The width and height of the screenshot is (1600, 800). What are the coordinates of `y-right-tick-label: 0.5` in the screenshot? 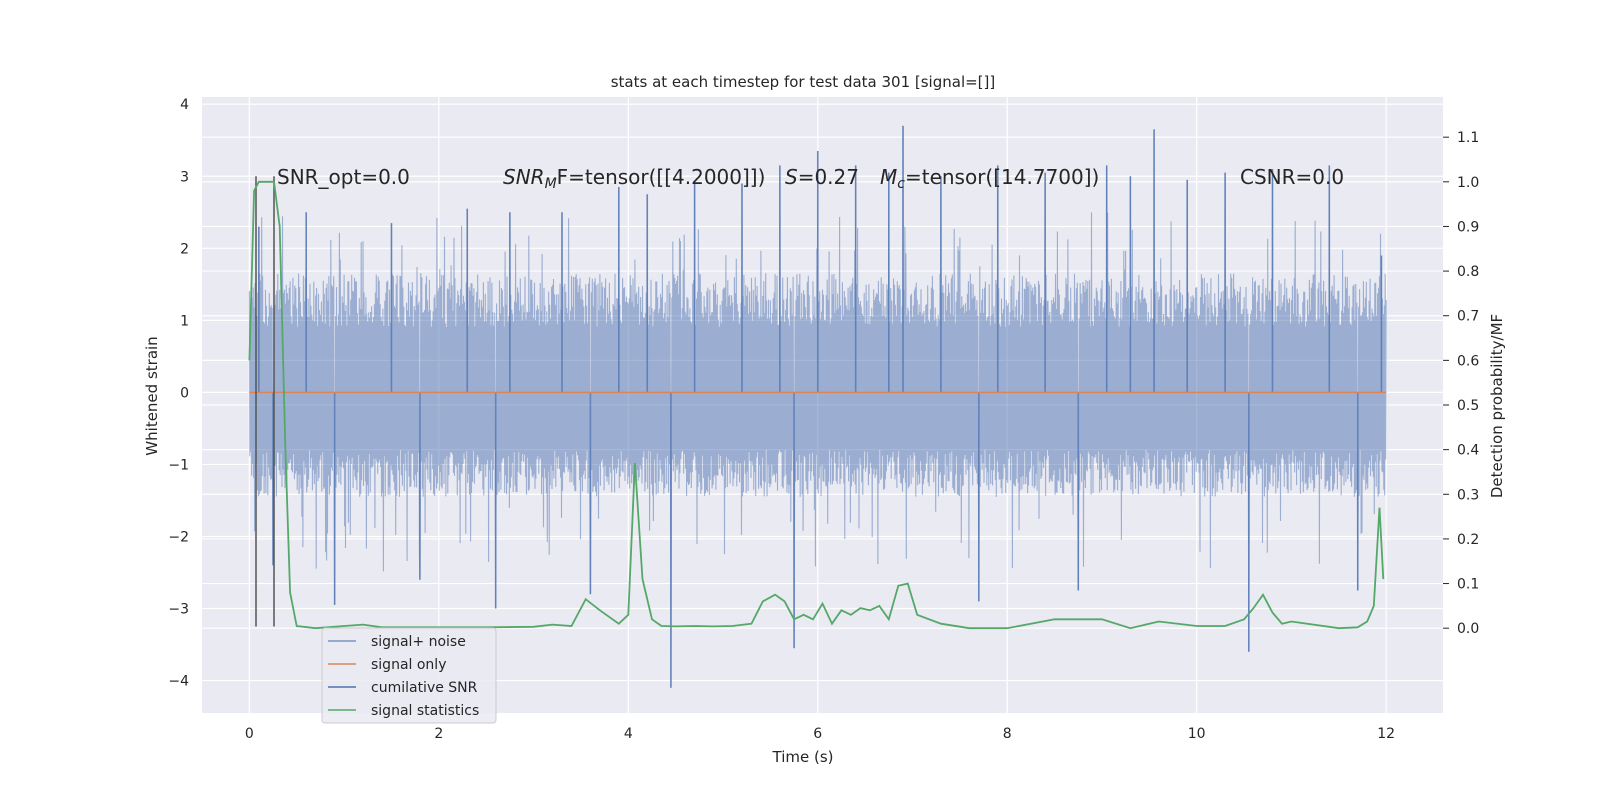 It's located at (1468, 406).